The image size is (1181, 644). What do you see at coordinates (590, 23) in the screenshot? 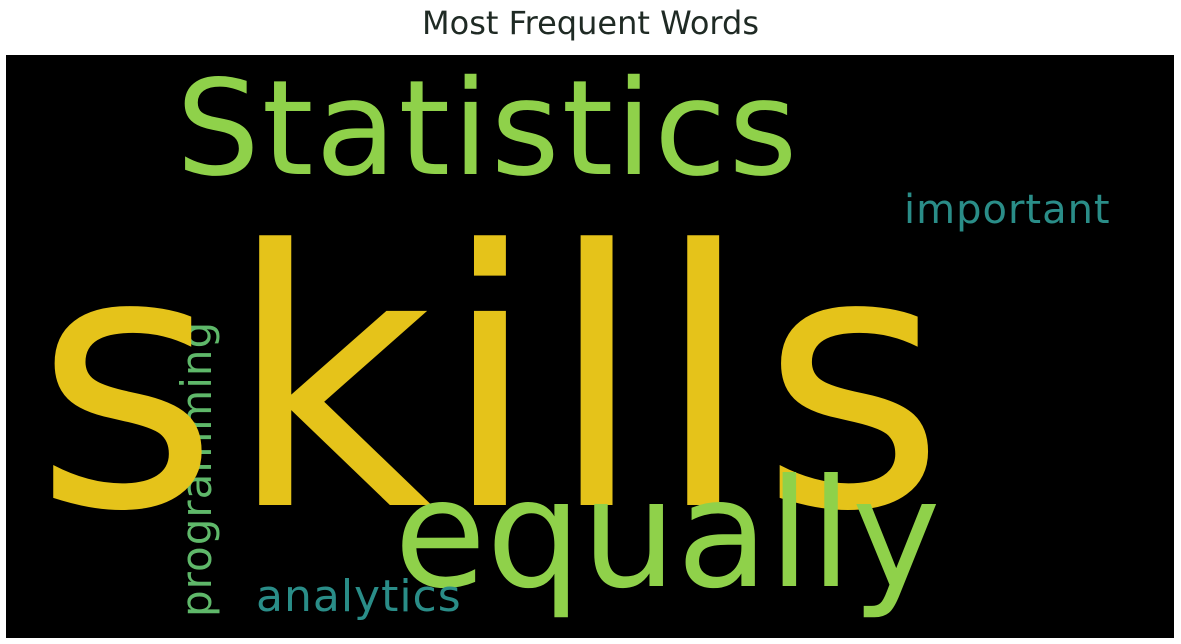
I see `figure-title: Most Frequent Words` at bounding box center [590, 23].